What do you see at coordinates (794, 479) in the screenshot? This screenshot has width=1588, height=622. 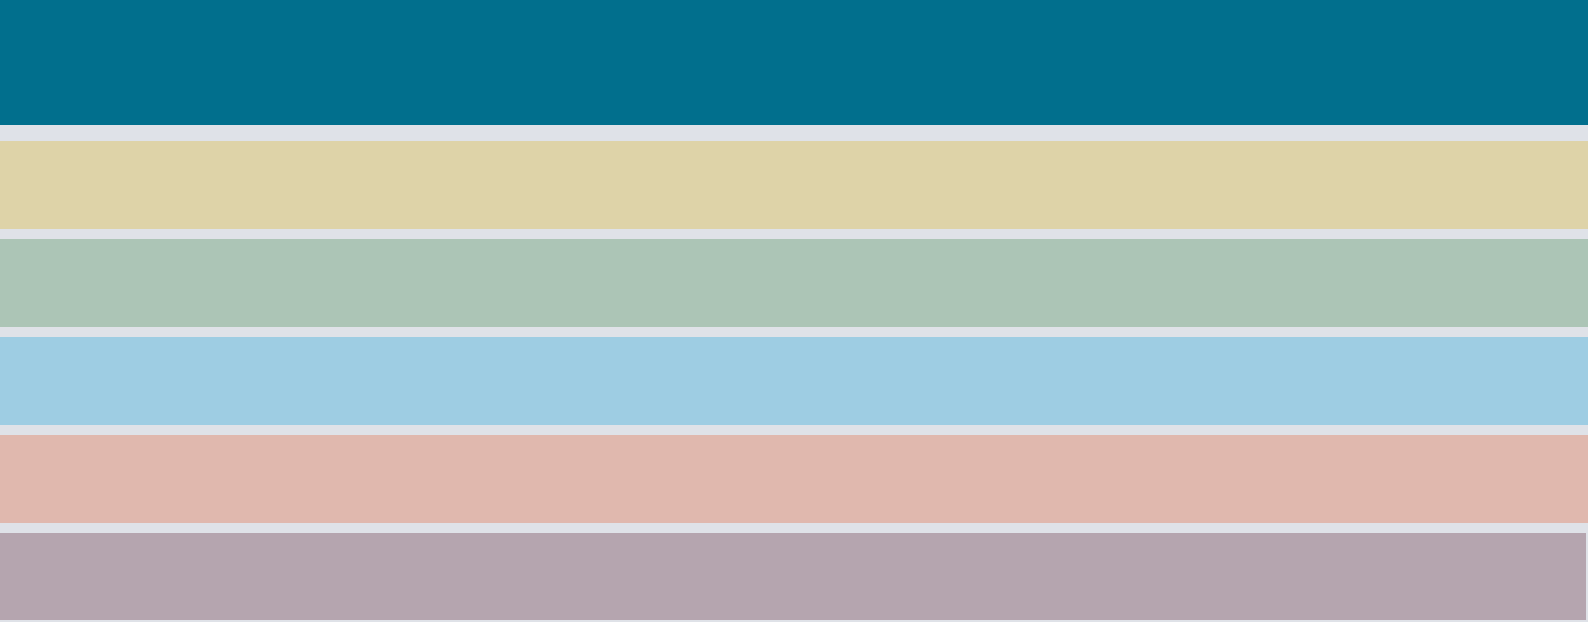 I see `color-band-blush` at bounding box center [794, 479].